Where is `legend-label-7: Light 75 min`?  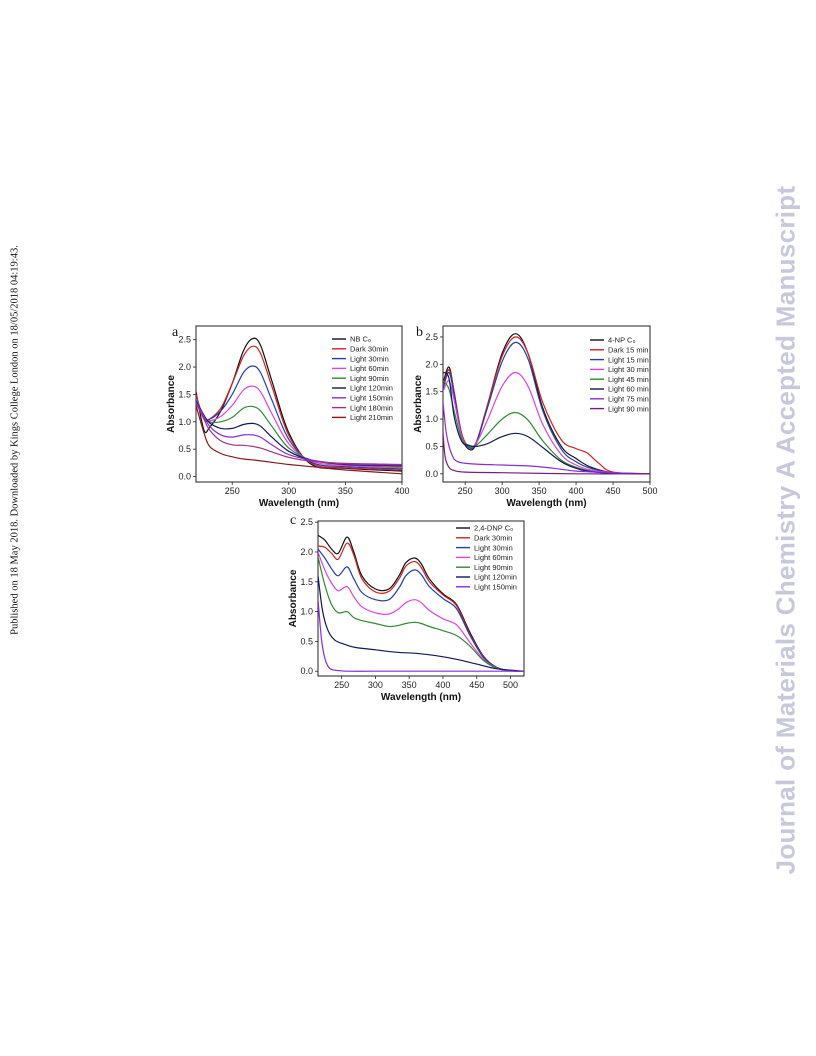
legend-label-7: Light 75 min is located at coordinates (628, 399).